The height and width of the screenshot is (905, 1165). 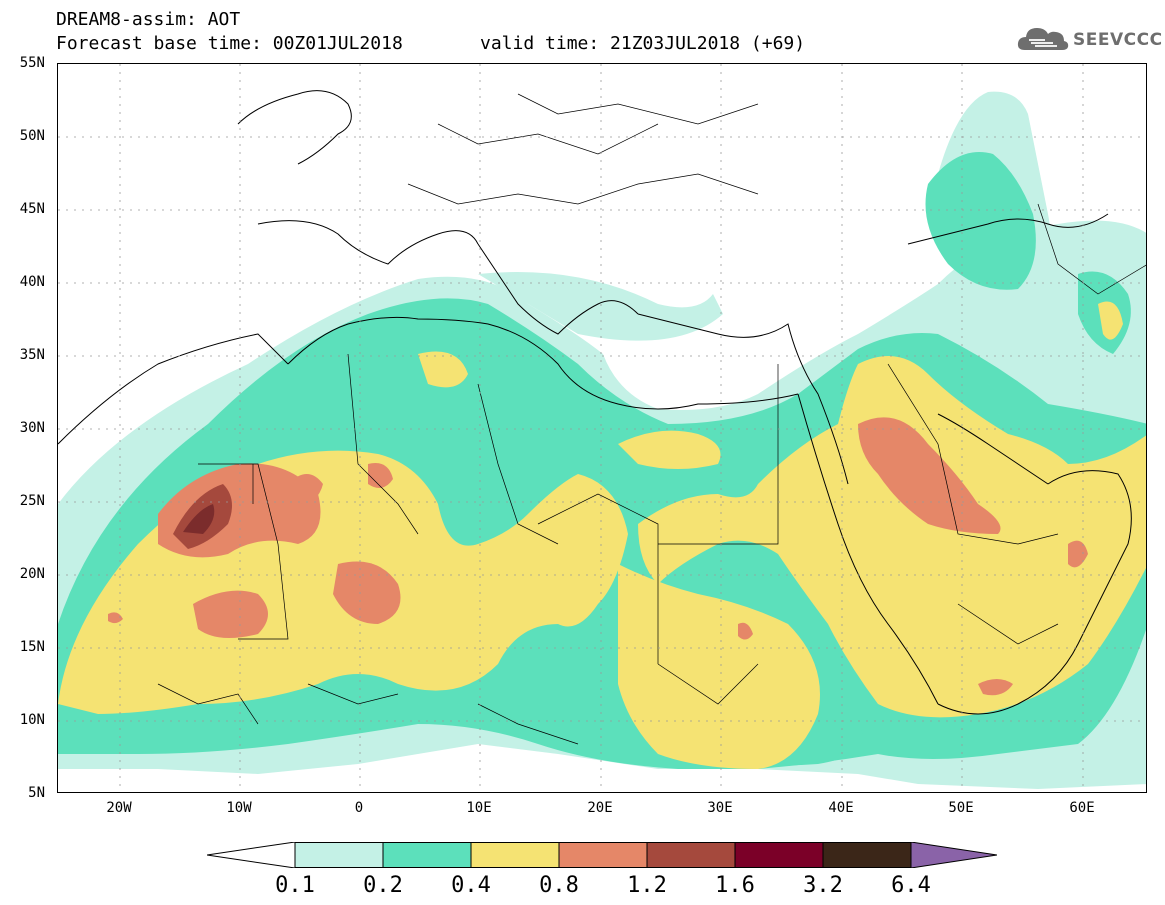 What do you see at coordinates (32, 720) in the screenshot?
I see `lat-label: 10N` at bounding box center [32, 720].